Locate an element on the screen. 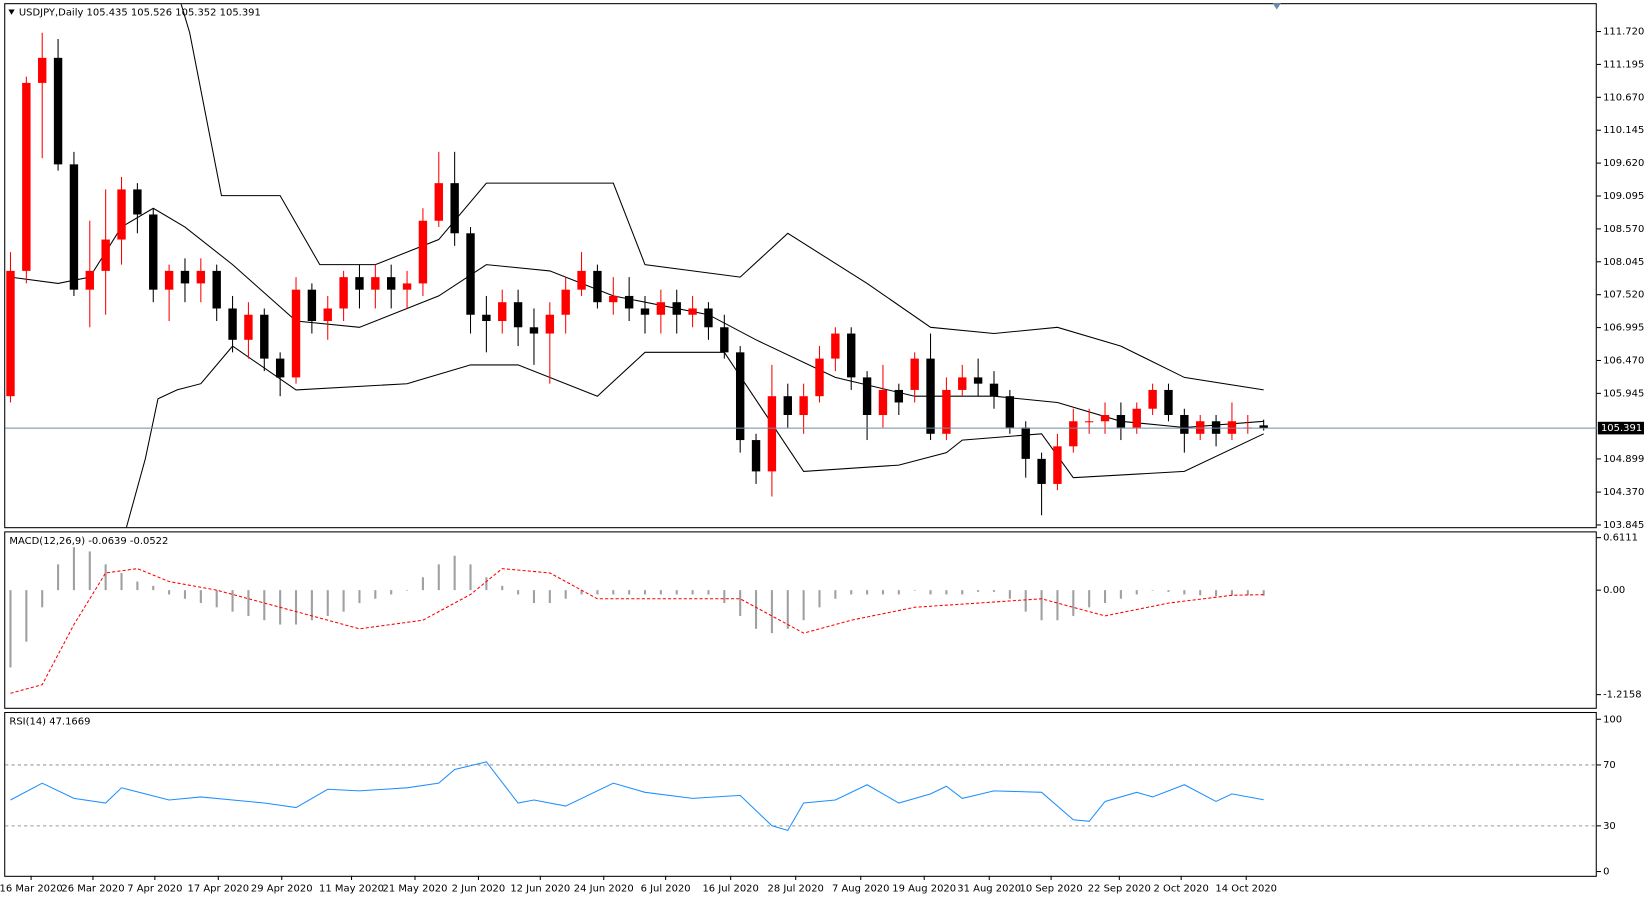 The height and width of the screenshot is (901, 1644). x-tick-label: 14 Oct 2020 is located at coordinates (1246, 888).